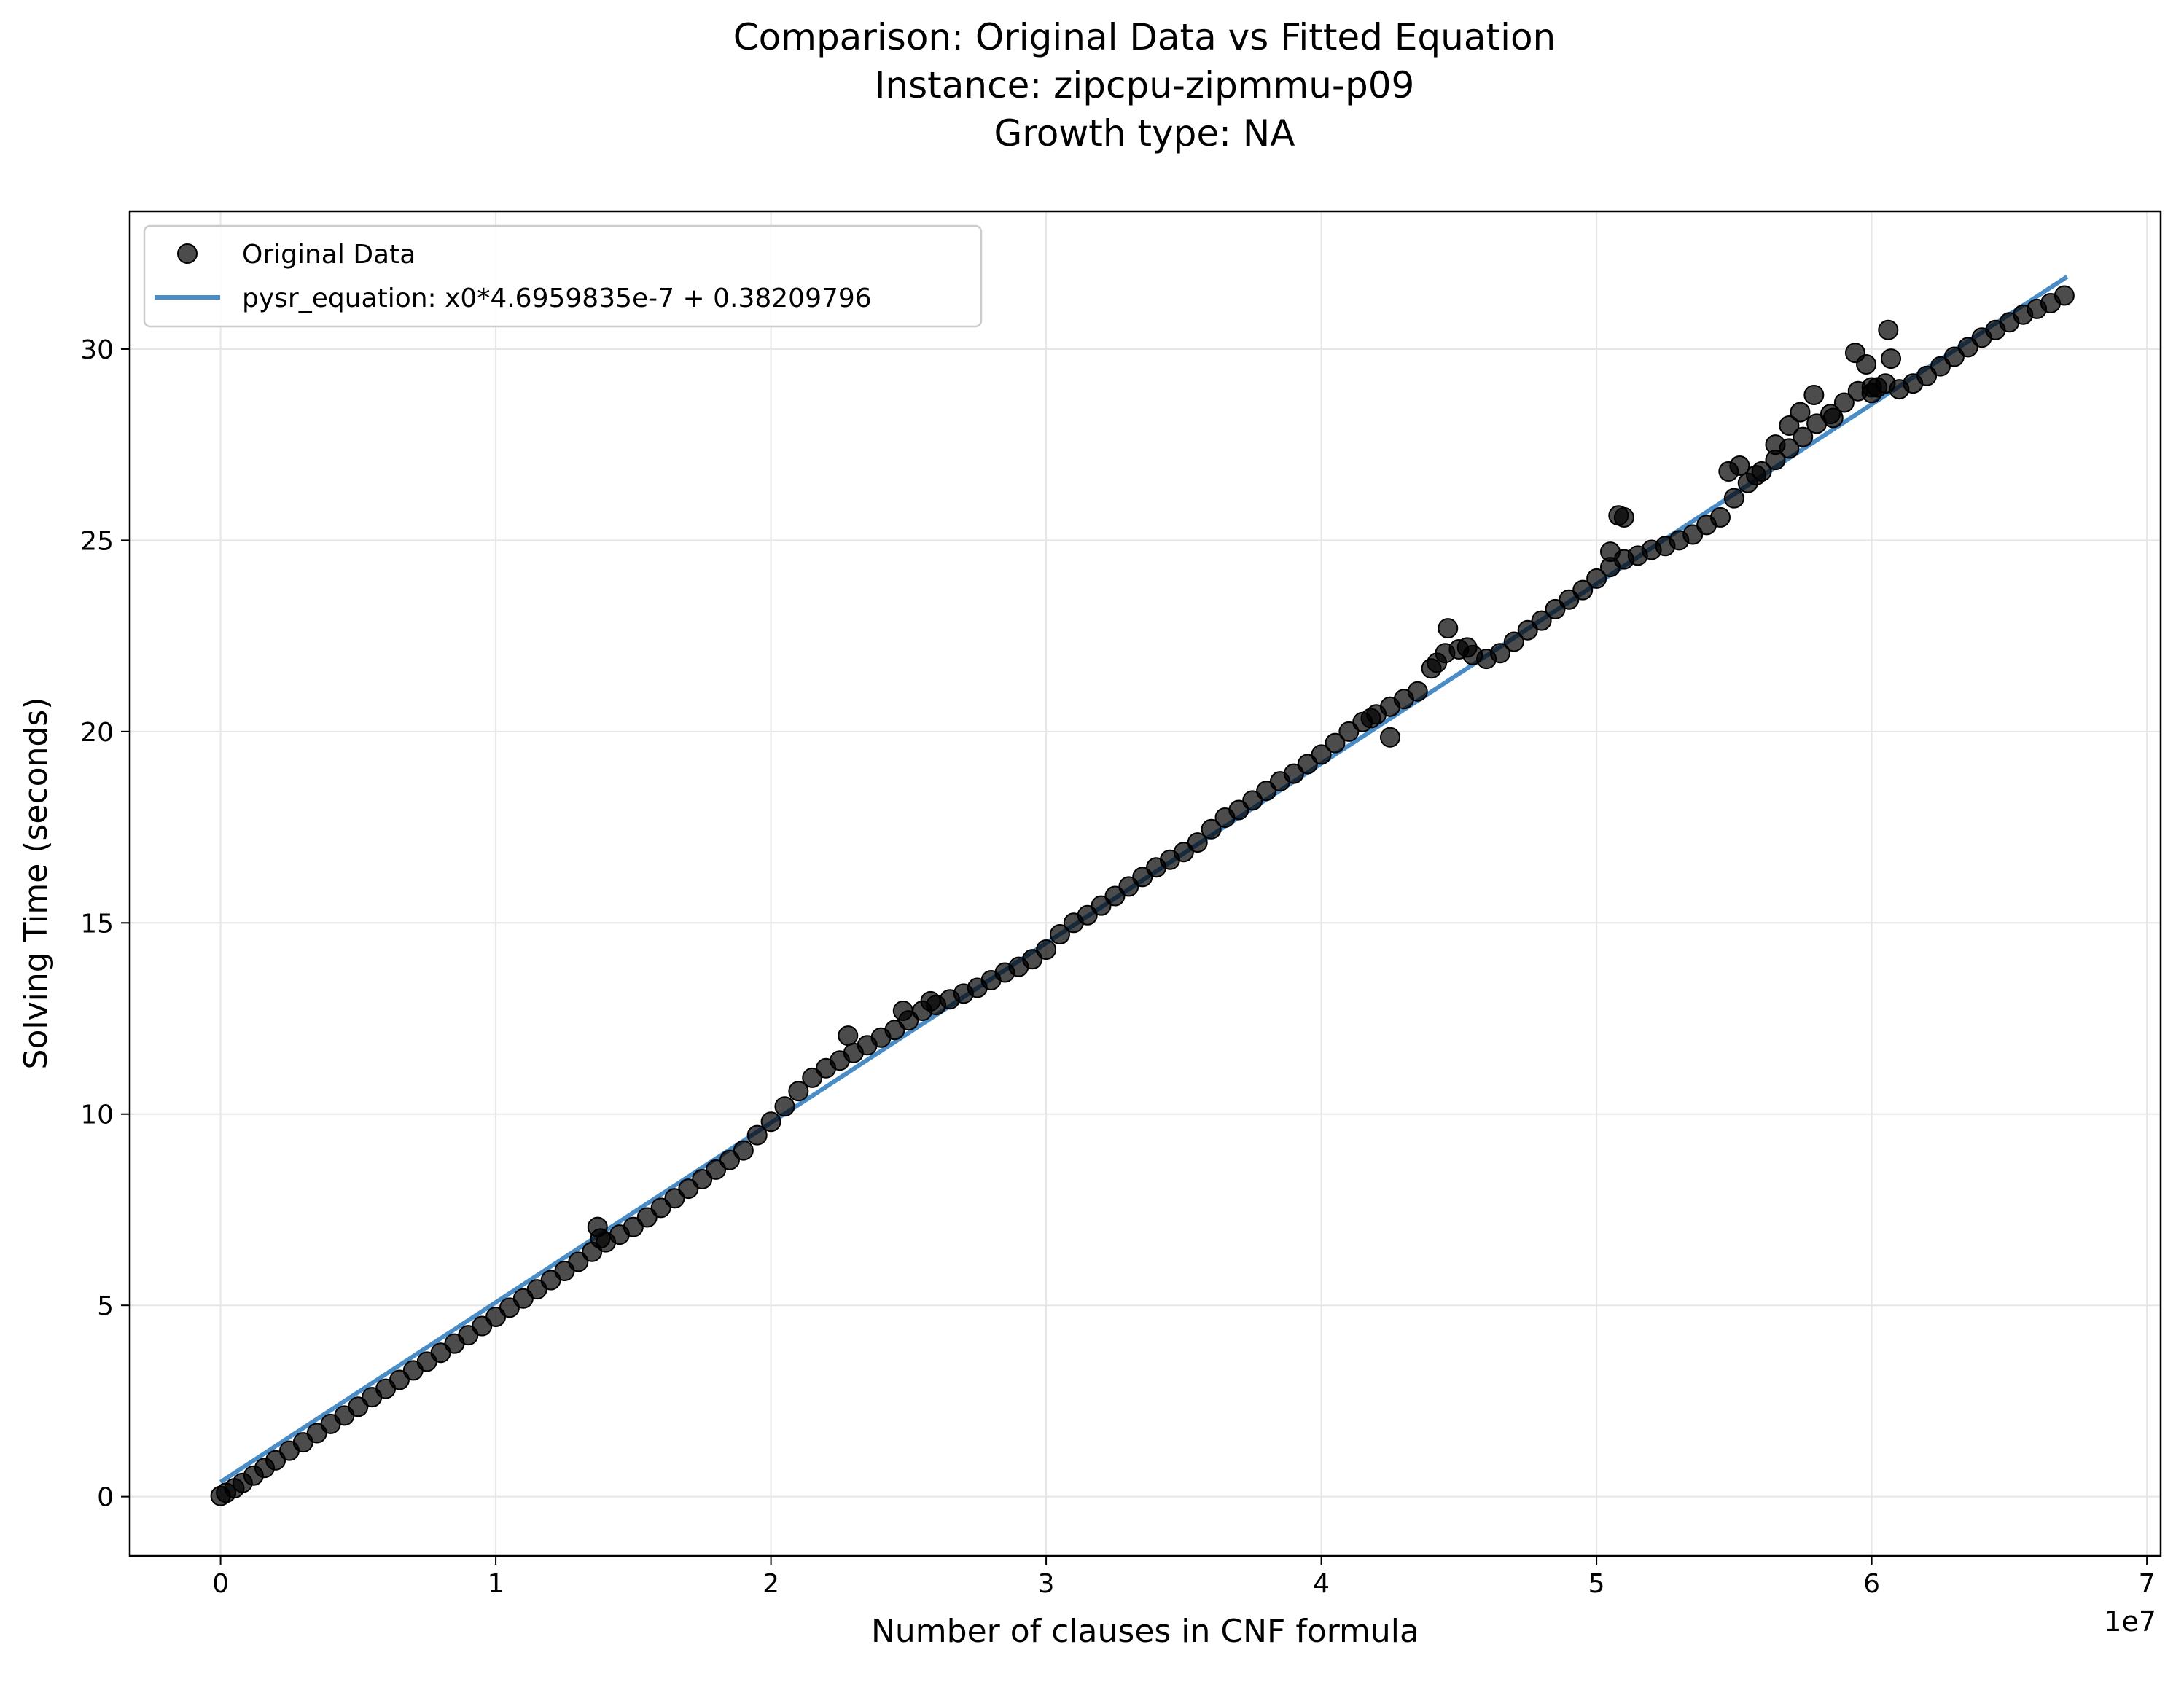  What do you see at coordinates (97, 350) in the screenshot?
I see `y-tick-label: 30` at bounding box center [97, 350].